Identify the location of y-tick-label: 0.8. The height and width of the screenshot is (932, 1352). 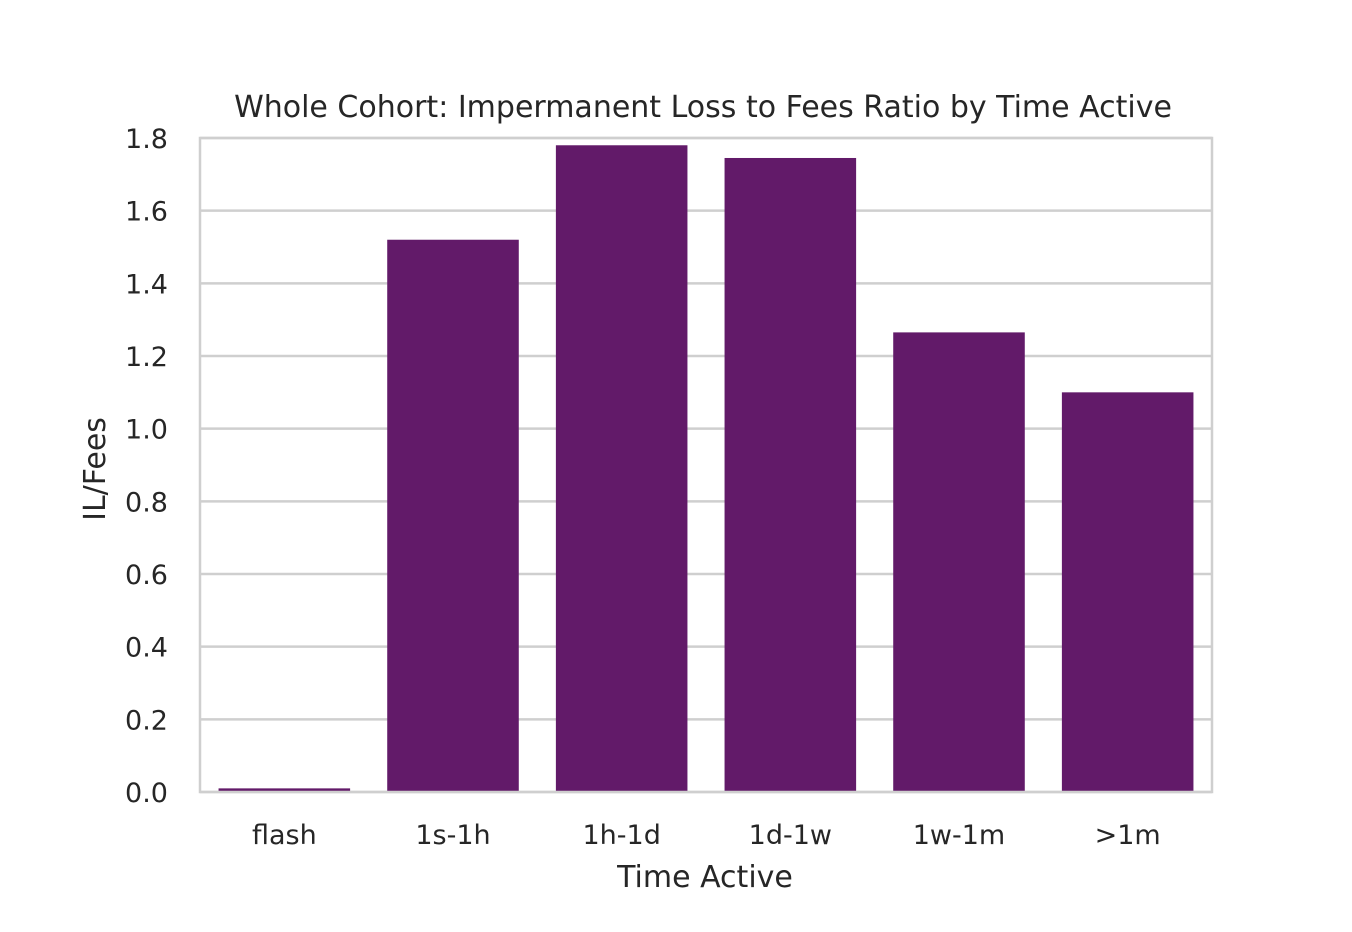
(146, 502).